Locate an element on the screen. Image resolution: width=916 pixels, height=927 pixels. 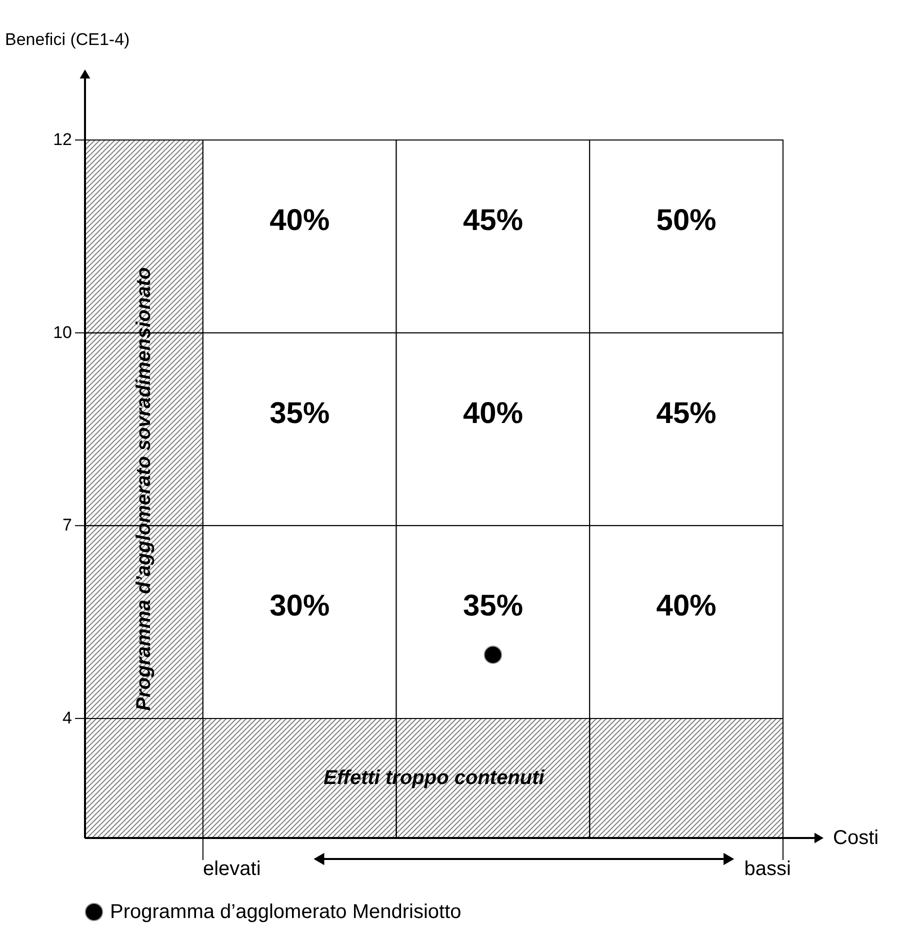
text: 4 is located at coordinates (67, 718).